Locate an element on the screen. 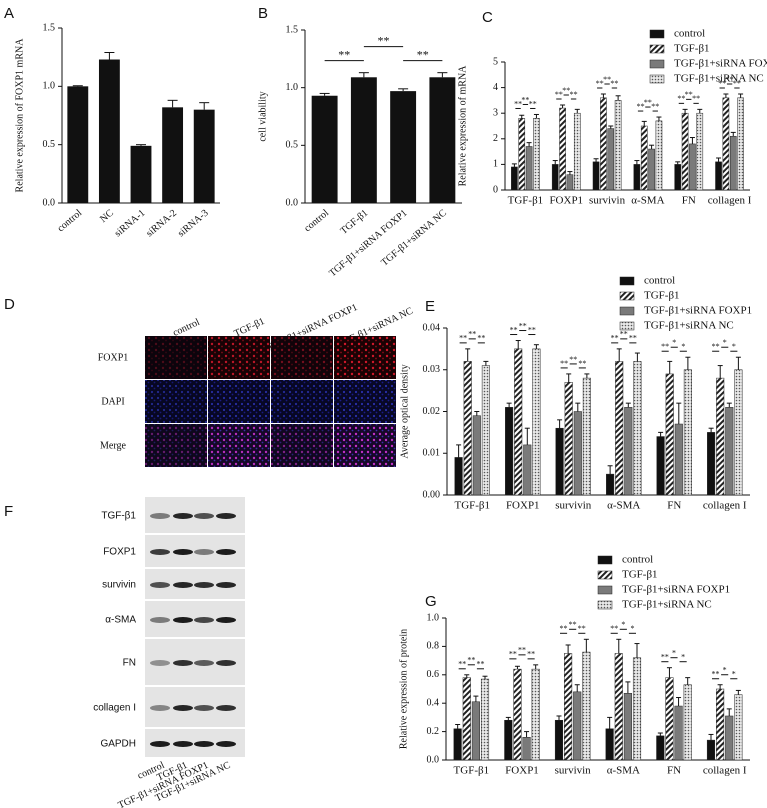 Image resolution: width=767 pixels, height=808 pixels. legend-label: control is located at coordinates (637, 560).